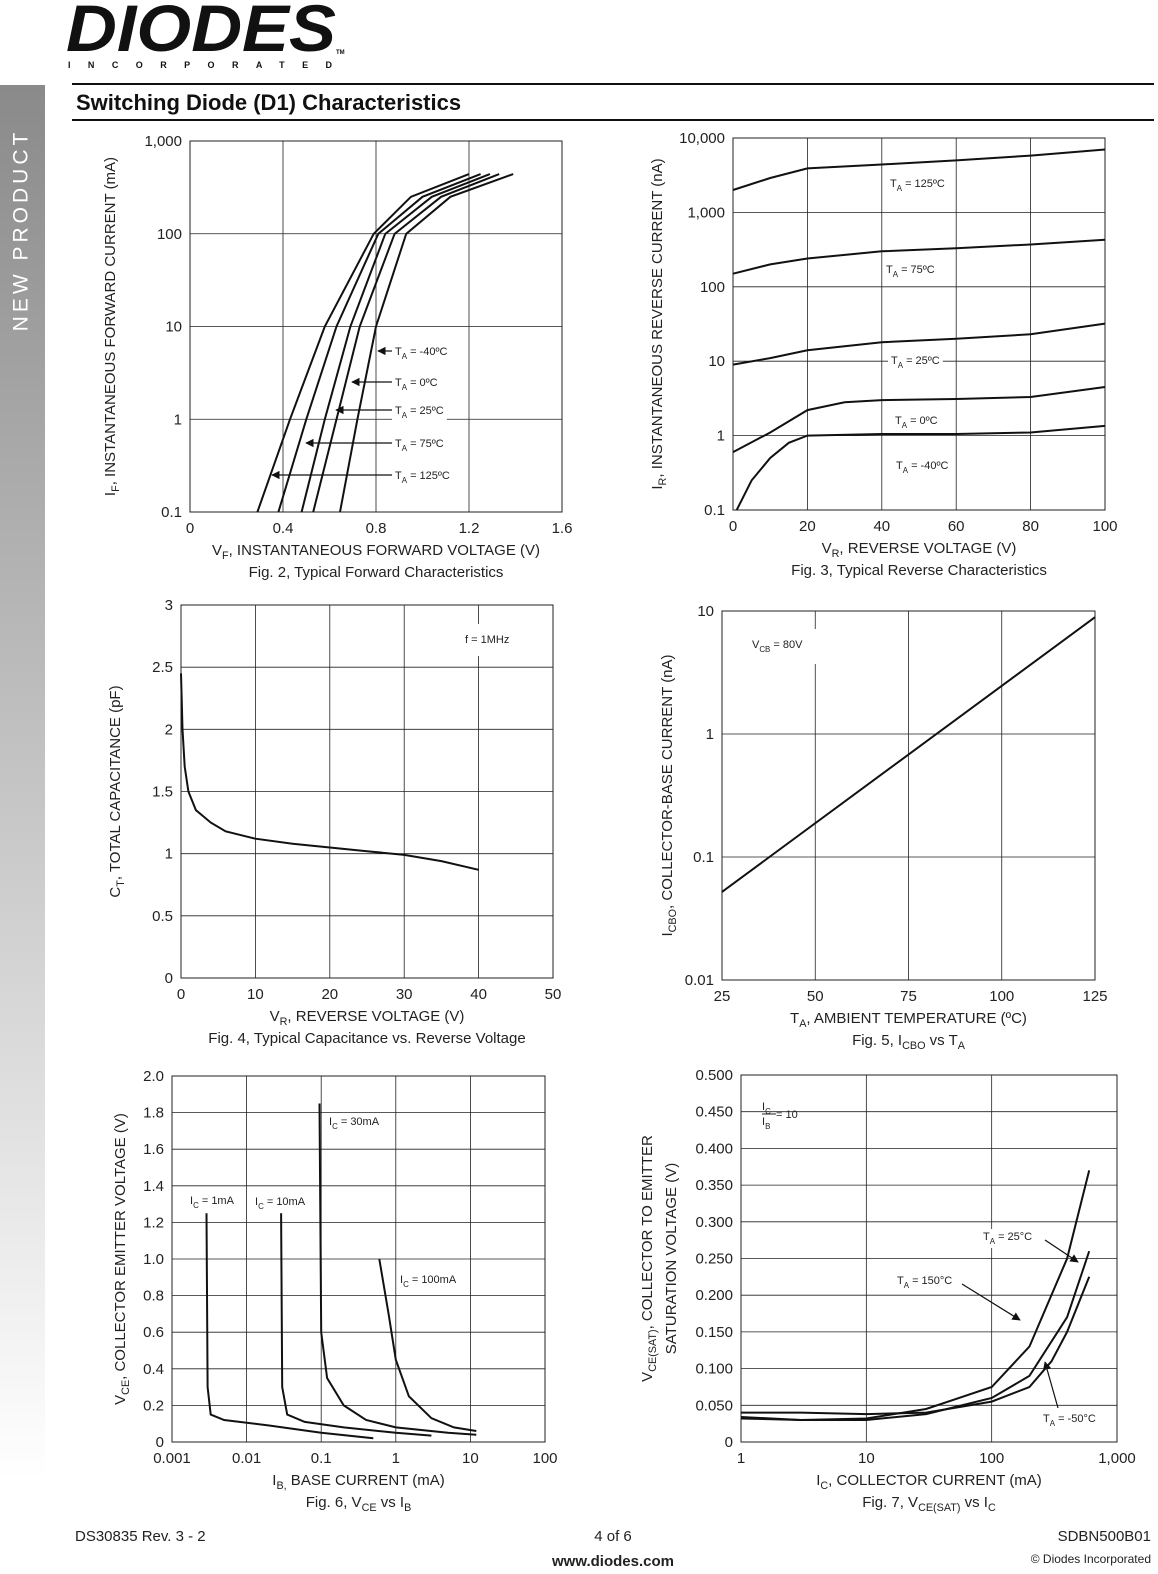  What do you see at coordinates (469, 528) in the screenshot?
I see `x-tick-label: 1.2` at bounding box center [469, 528].